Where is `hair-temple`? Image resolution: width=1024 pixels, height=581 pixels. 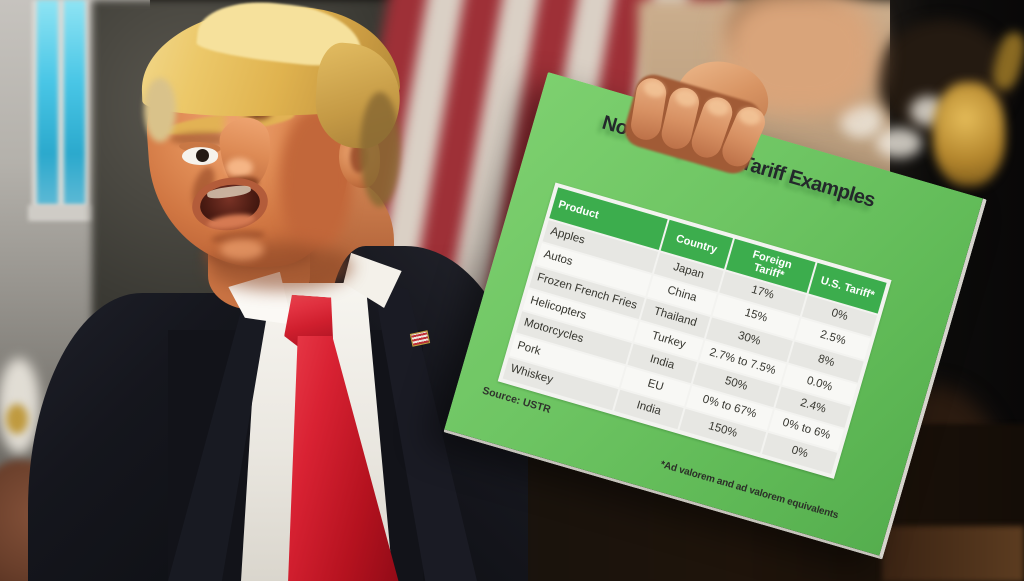
hair-temple is located at coordinates (160, 110).